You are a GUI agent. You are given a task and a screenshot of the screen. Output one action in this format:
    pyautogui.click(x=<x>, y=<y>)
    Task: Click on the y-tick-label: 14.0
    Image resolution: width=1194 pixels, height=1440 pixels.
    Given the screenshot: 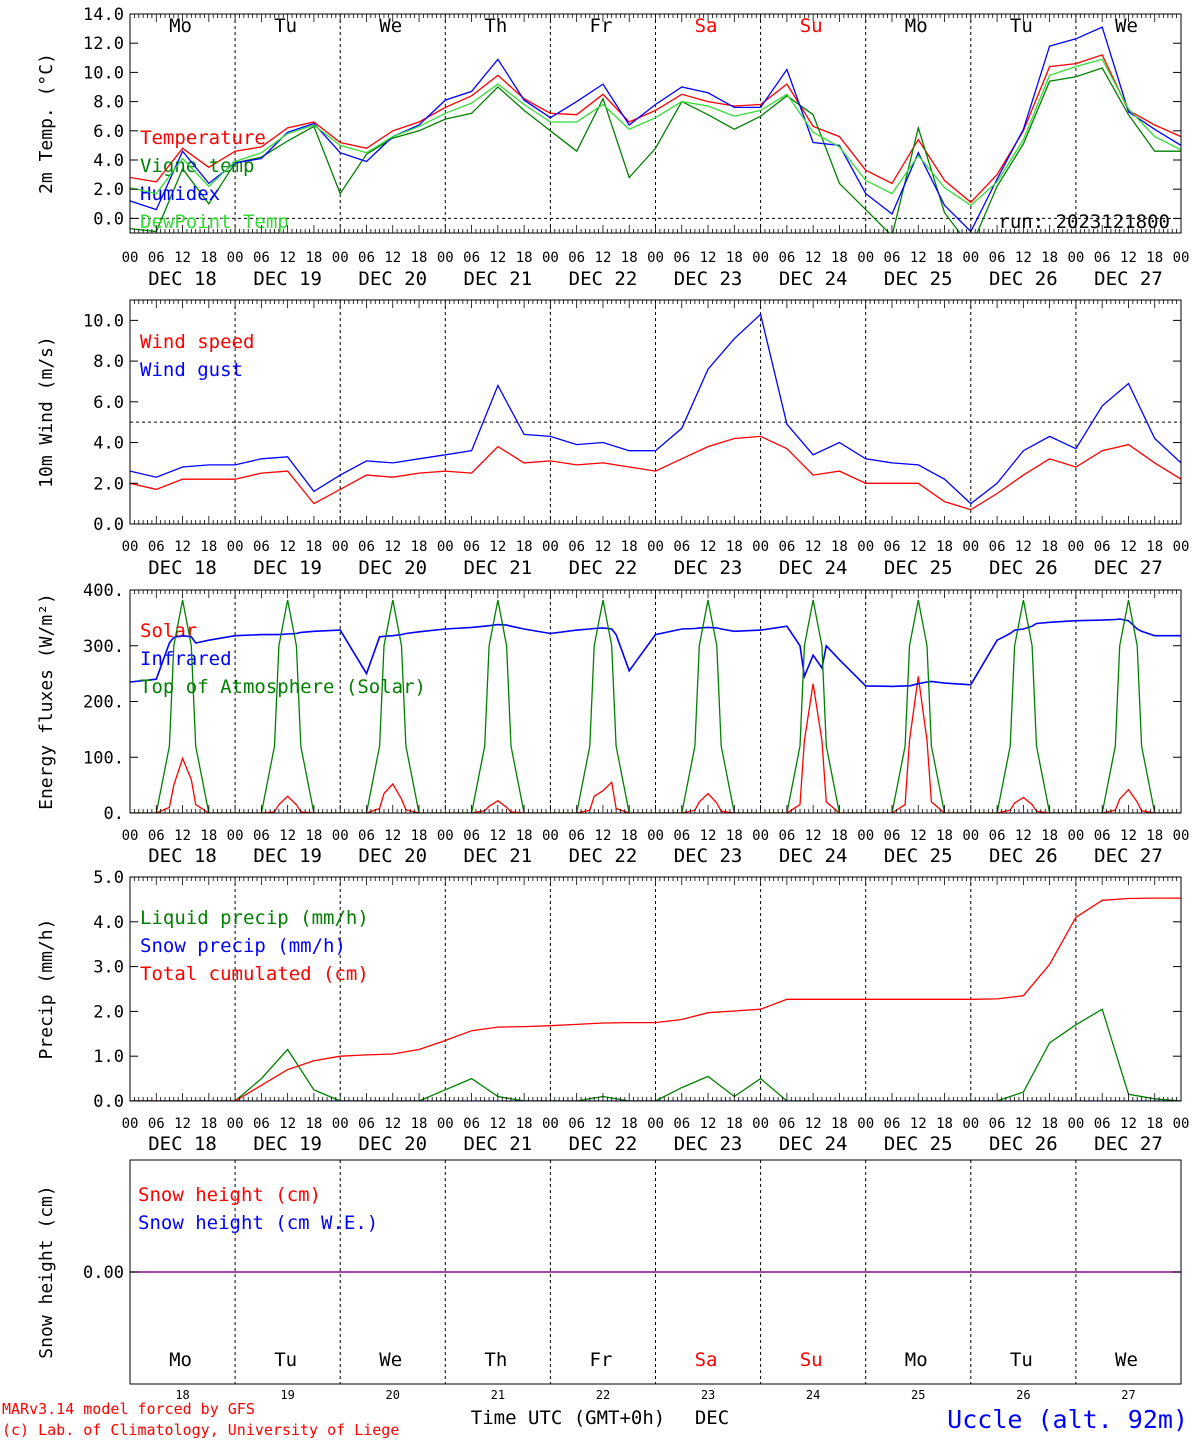 What is the action you would take?
    pyautogui.click(x=103, y=15)
    